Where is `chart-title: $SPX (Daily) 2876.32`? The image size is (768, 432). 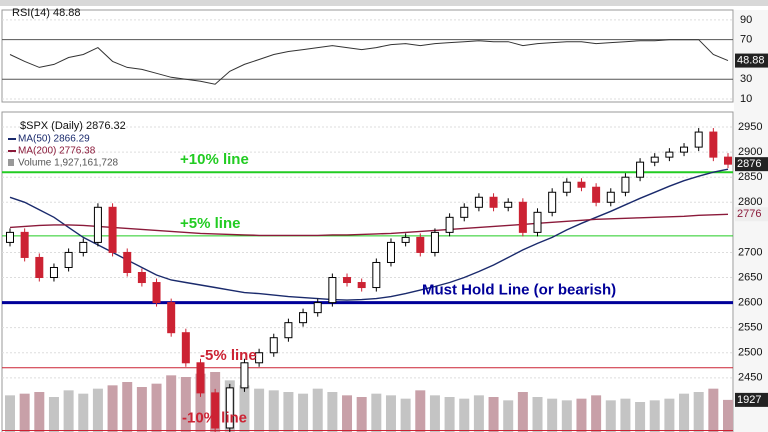
chart-title: $SPX (Daily) 2876.32 is located at coordinates (73, 126).